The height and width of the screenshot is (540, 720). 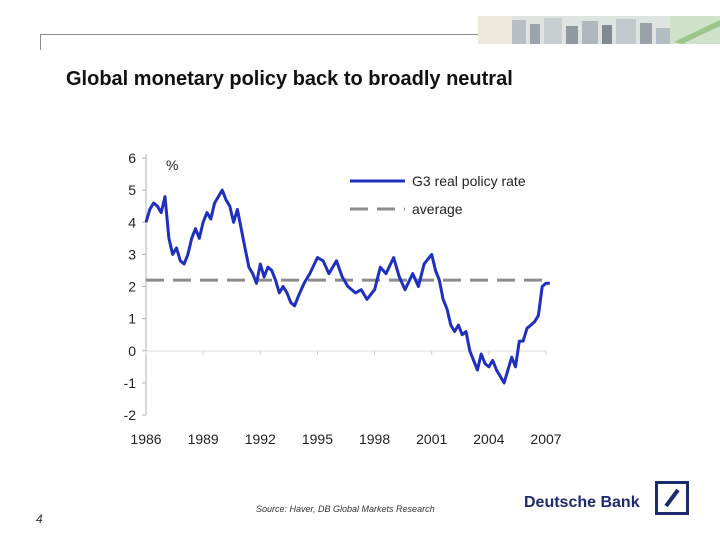 What do you see at coordinates (132, 287) in the screenshot?
I see `y-tick-label: 2` at bounding box center [132, 287].